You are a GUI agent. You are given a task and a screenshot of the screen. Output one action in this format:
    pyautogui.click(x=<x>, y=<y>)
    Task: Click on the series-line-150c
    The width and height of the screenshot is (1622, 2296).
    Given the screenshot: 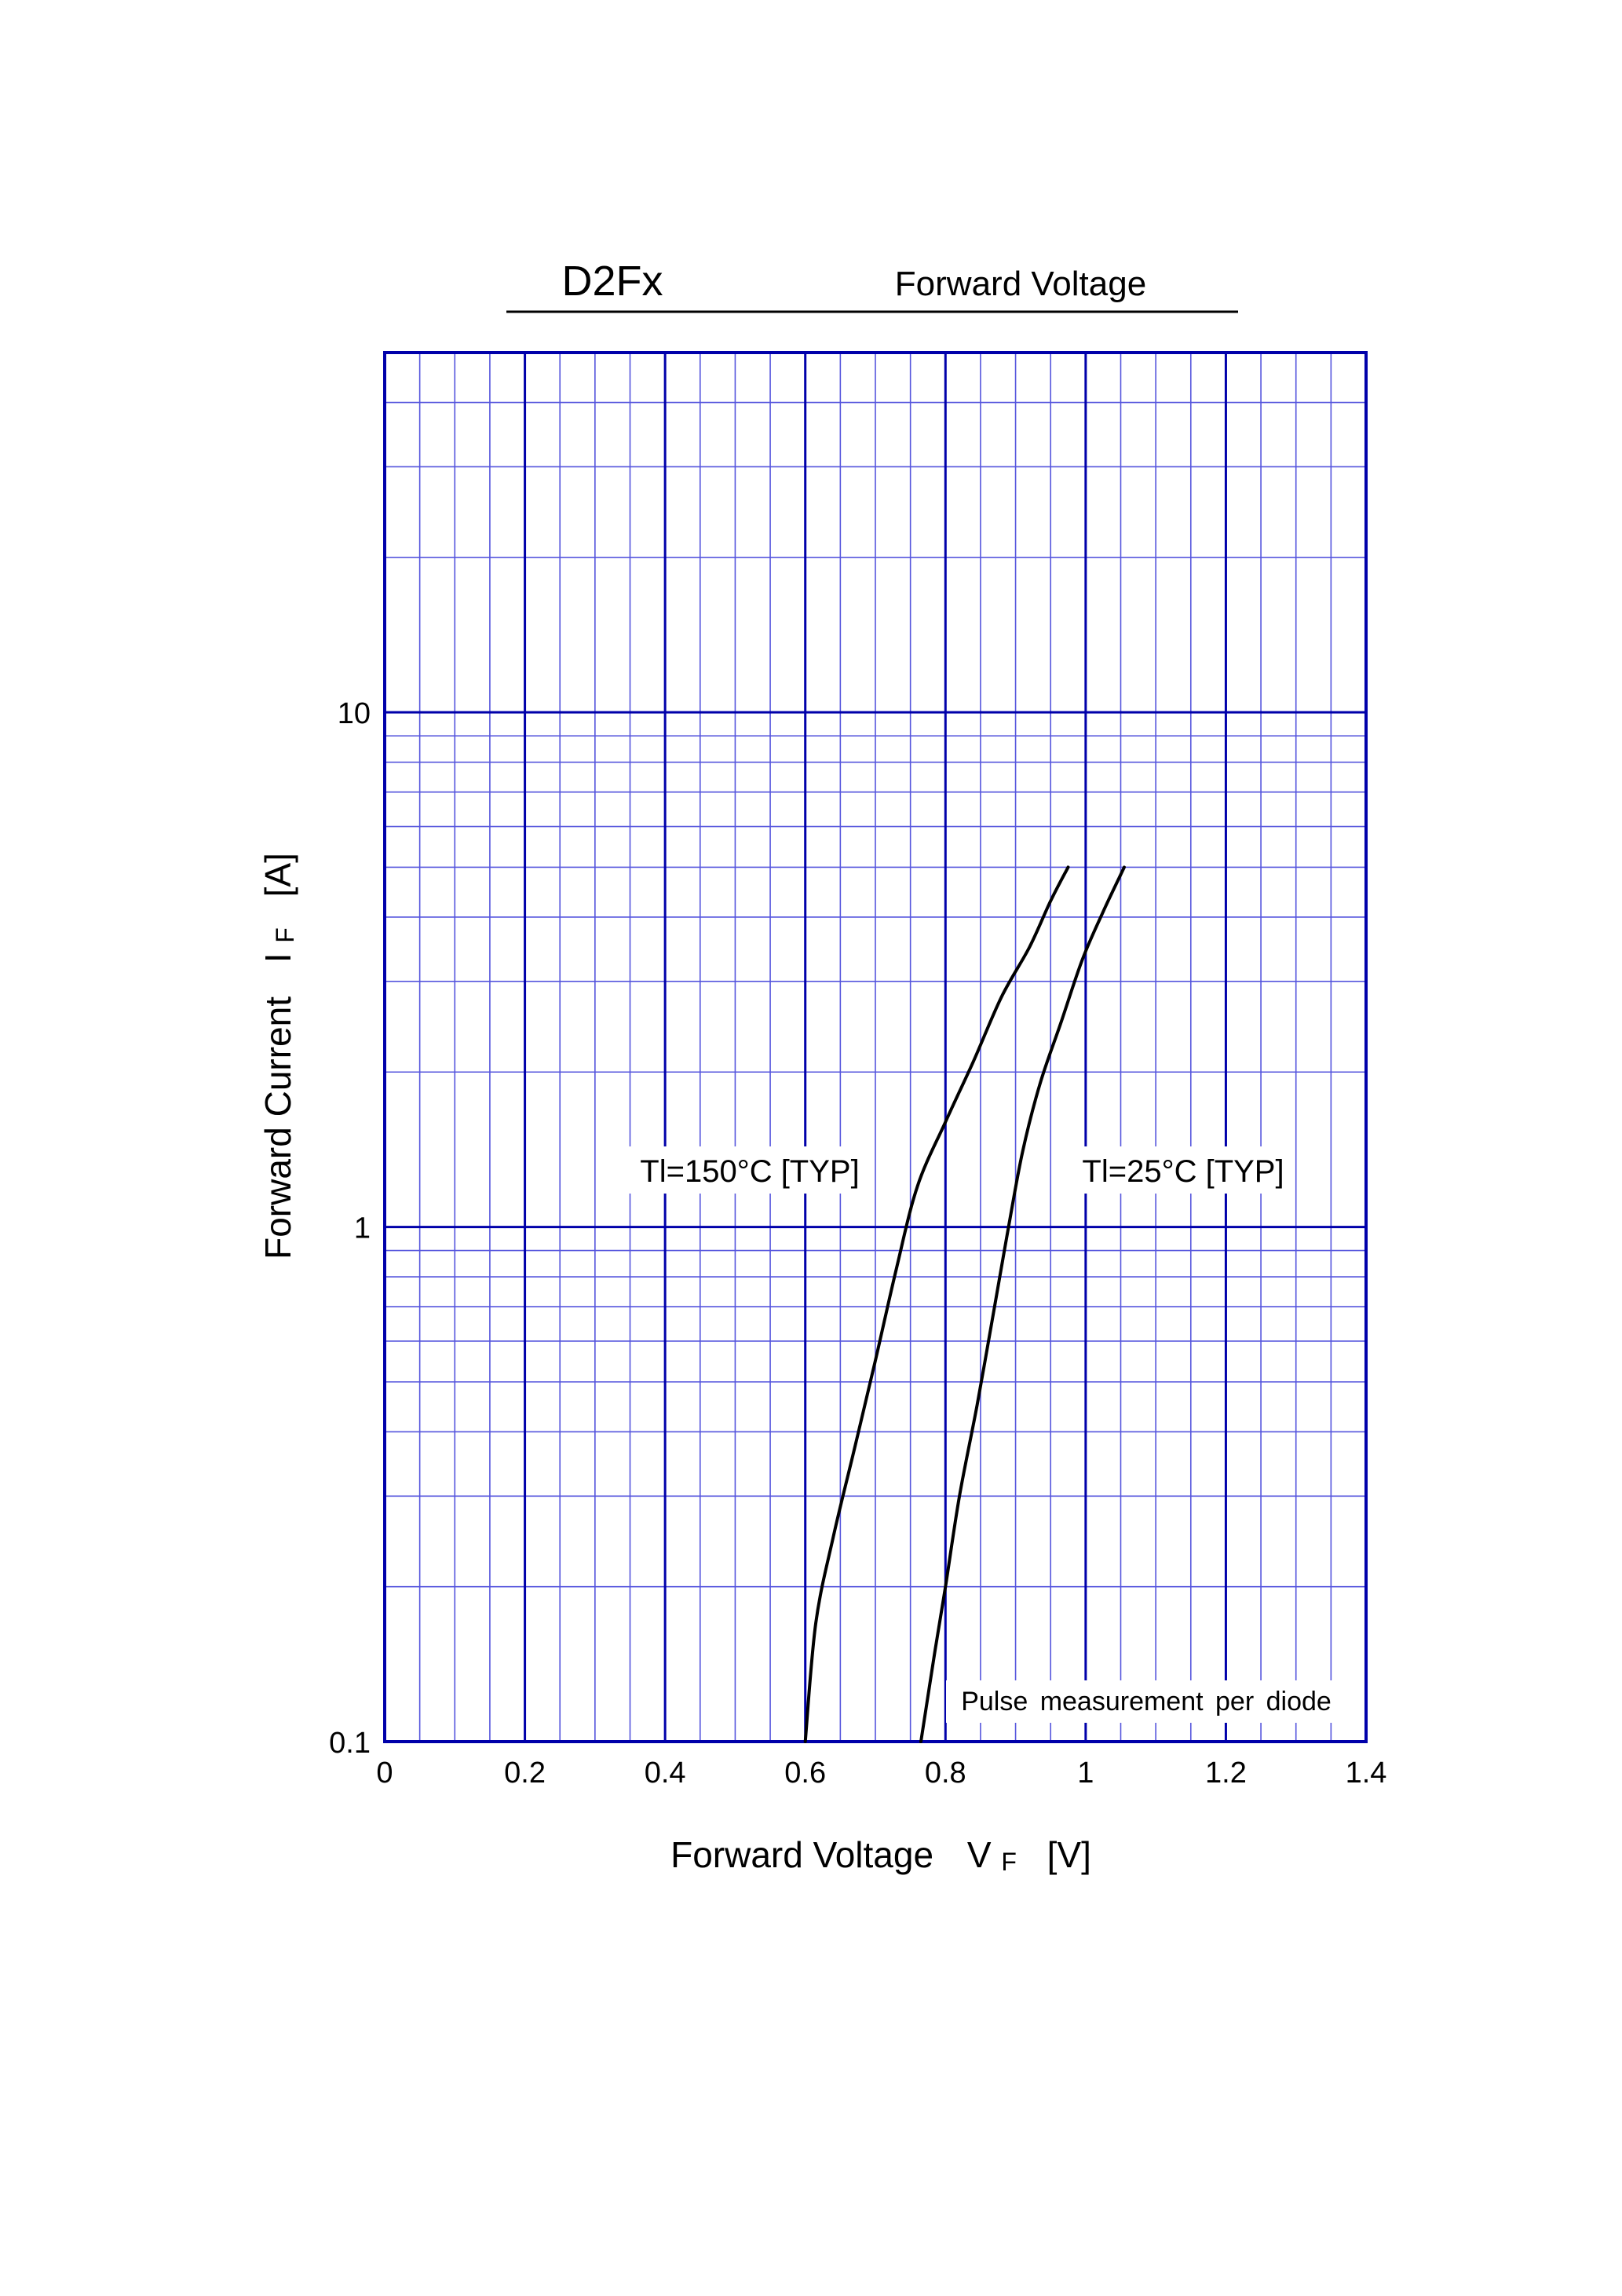 What is the action you would take?
    pyautogui.click(x=936, y=1304)
    